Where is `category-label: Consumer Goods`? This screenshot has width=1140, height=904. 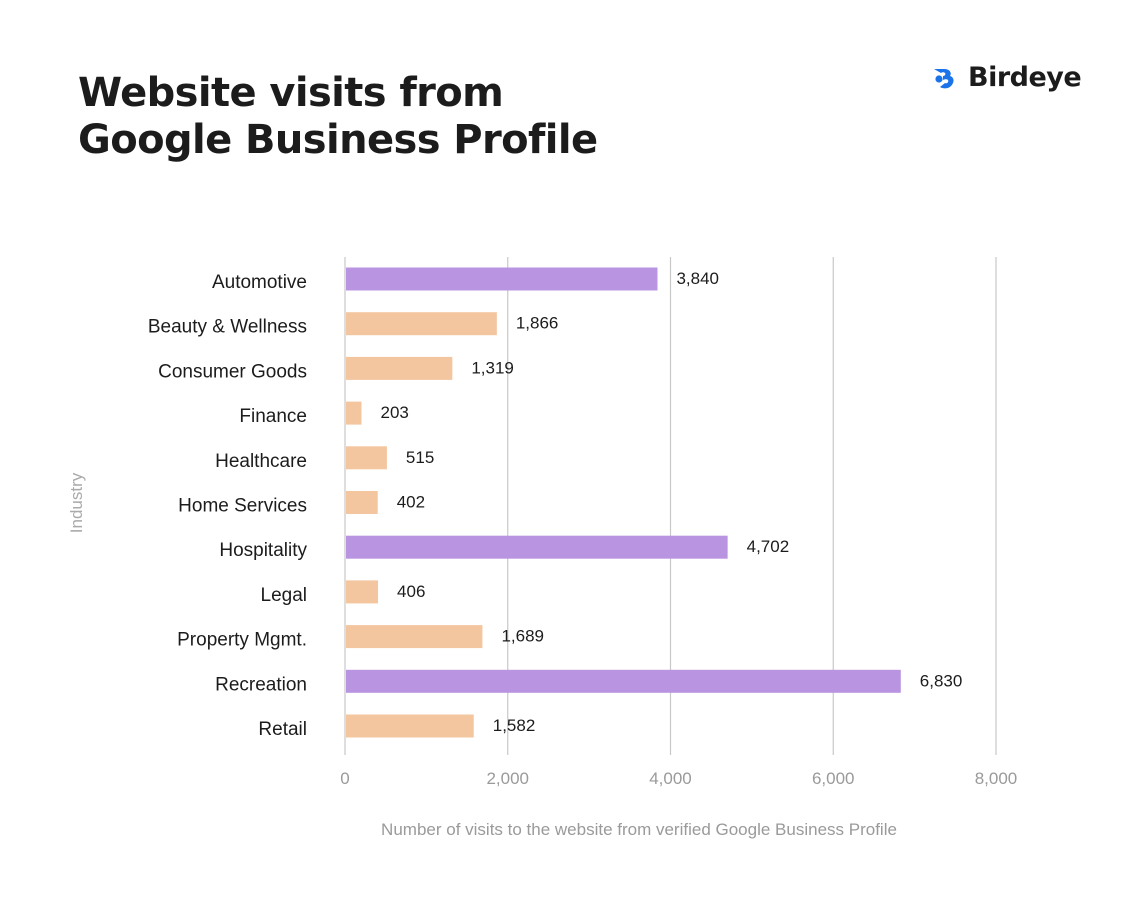 category-label: Consumer Goods is located at coordinates (232, 371).